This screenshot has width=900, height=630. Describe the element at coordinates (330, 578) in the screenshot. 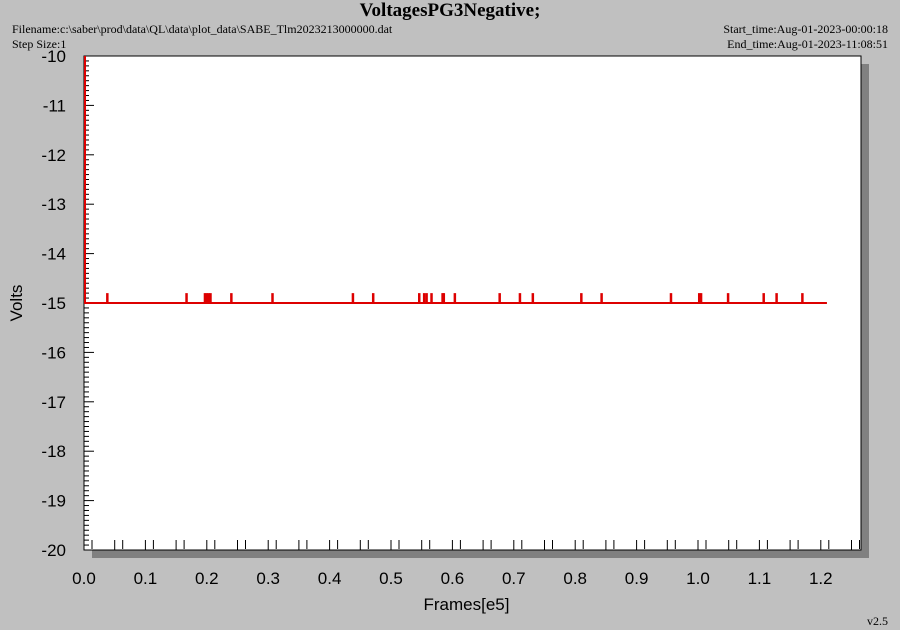

I see `x-tick-label: 0.4` at that location.